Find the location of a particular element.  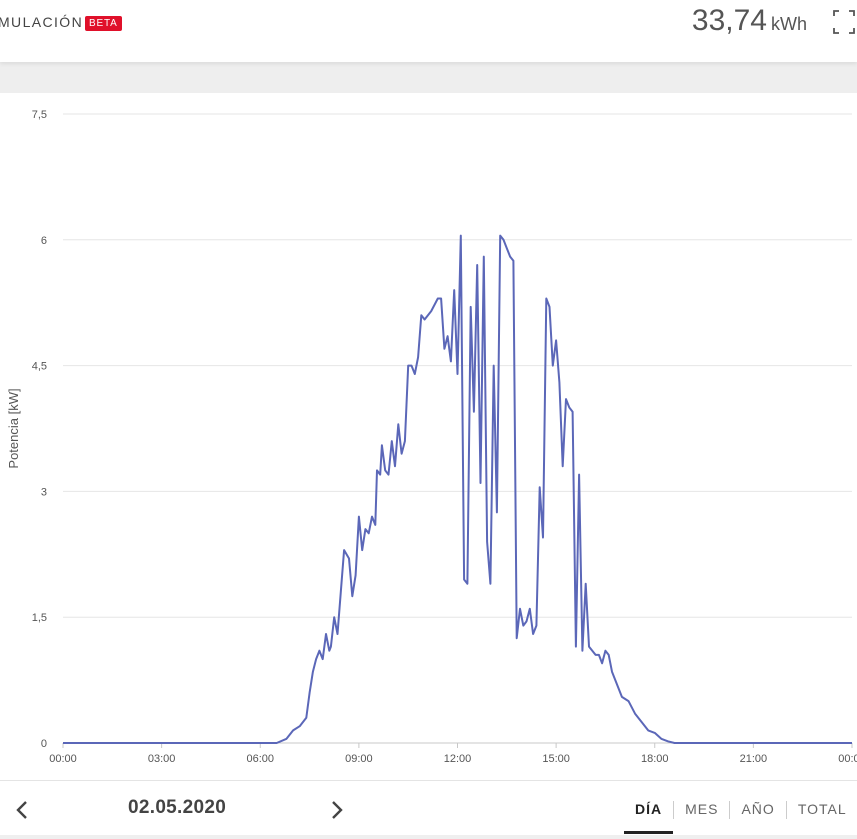

x-tick-label: 15:00 is located at coordinates (556, 759).